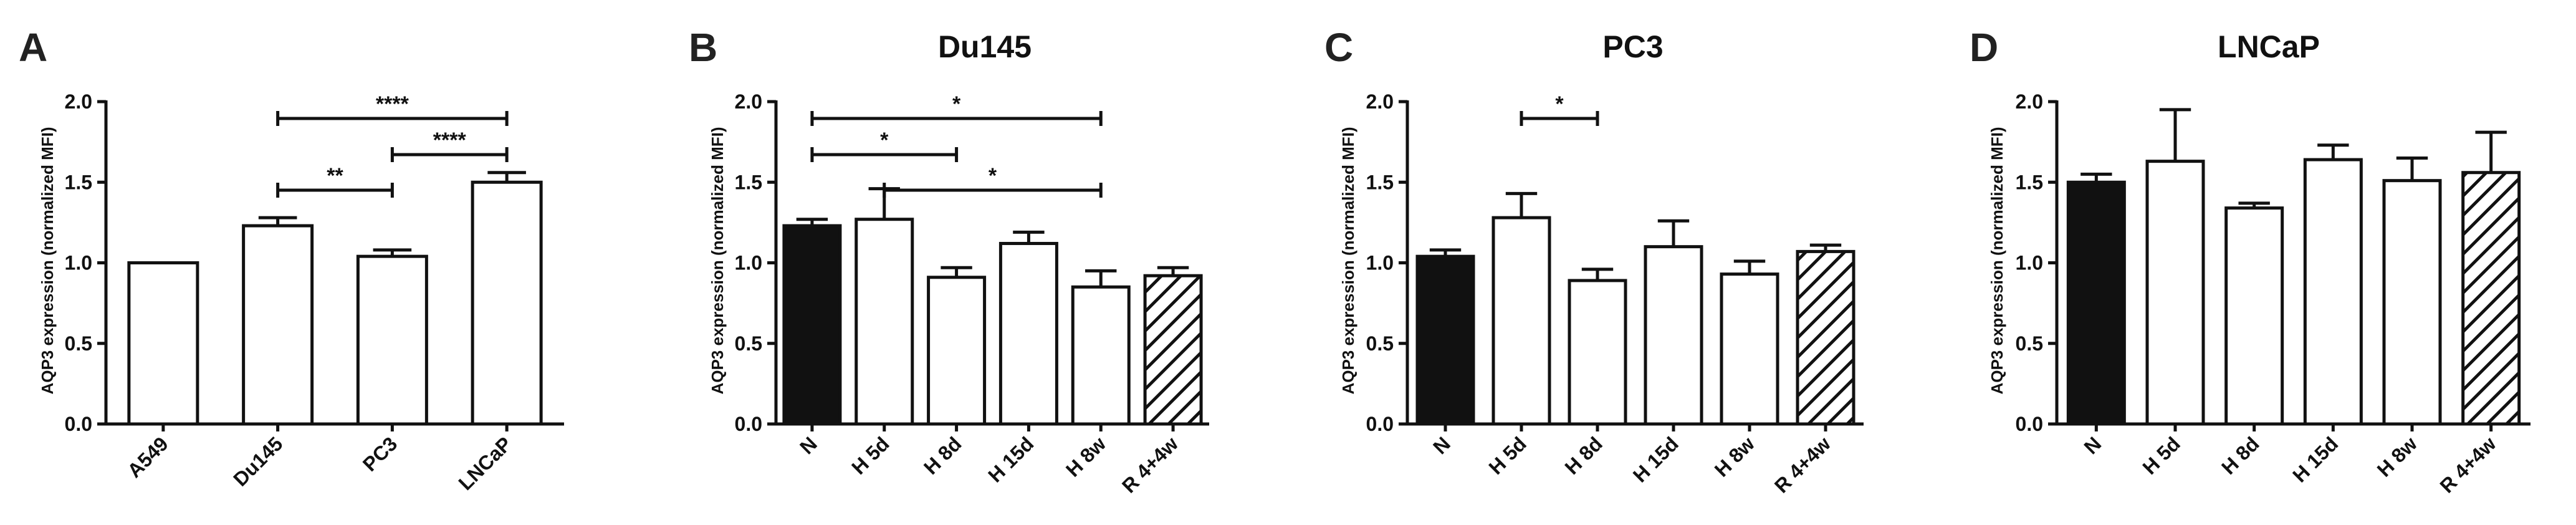 The image size is (2576, 525). Describe the element at coordinates (33, 47) in the screenshot. I see `panel-a-letter: A` at that location.